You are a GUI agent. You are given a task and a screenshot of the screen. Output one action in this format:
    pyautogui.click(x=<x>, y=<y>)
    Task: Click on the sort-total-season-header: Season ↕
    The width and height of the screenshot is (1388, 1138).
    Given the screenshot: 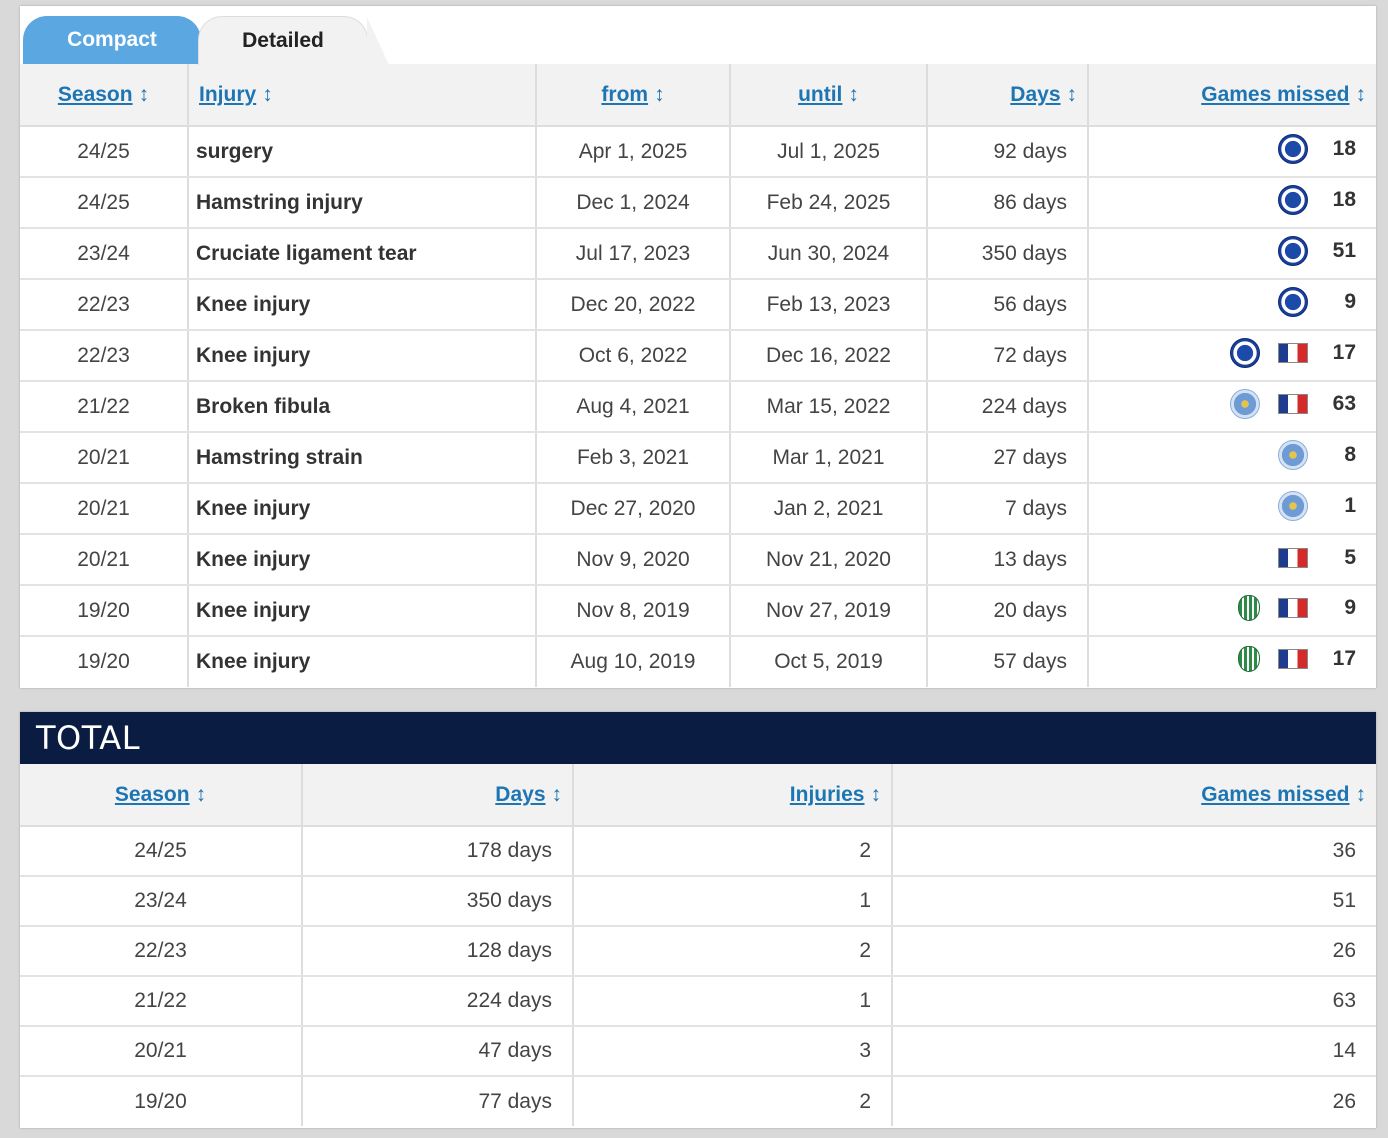 What is the action you would take?
    pyautogui.click(x=161, y=795)
    